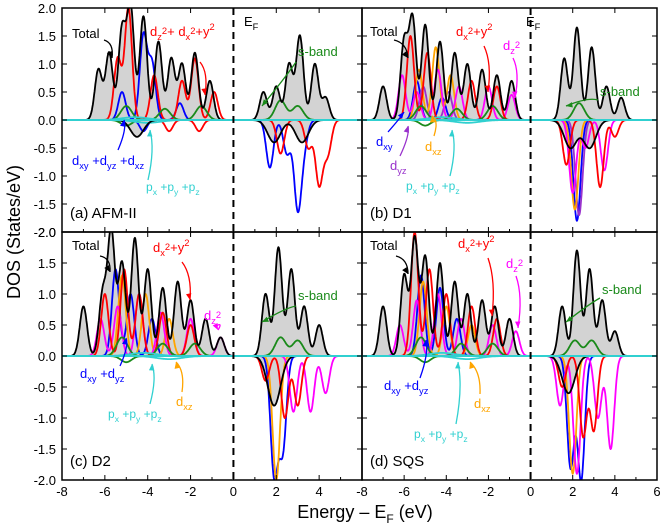 This screenshot has height=528, width=665. Describe the element at coordinates (397, 461) in the screenshot. I see `panel-label: (d) SQS` at that location.